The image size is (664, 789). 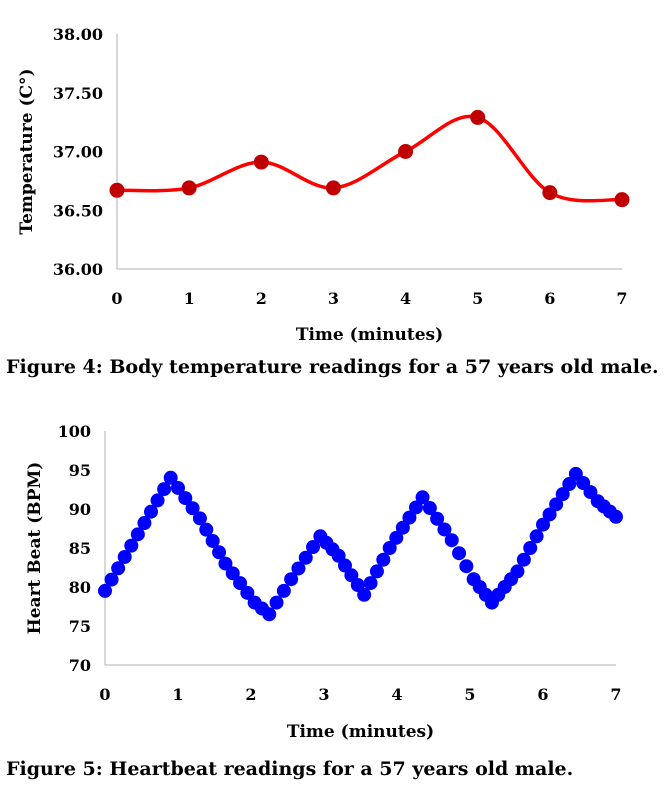 I want to click on temperature-x-tick-label: 0, so click(x=116, y=298).